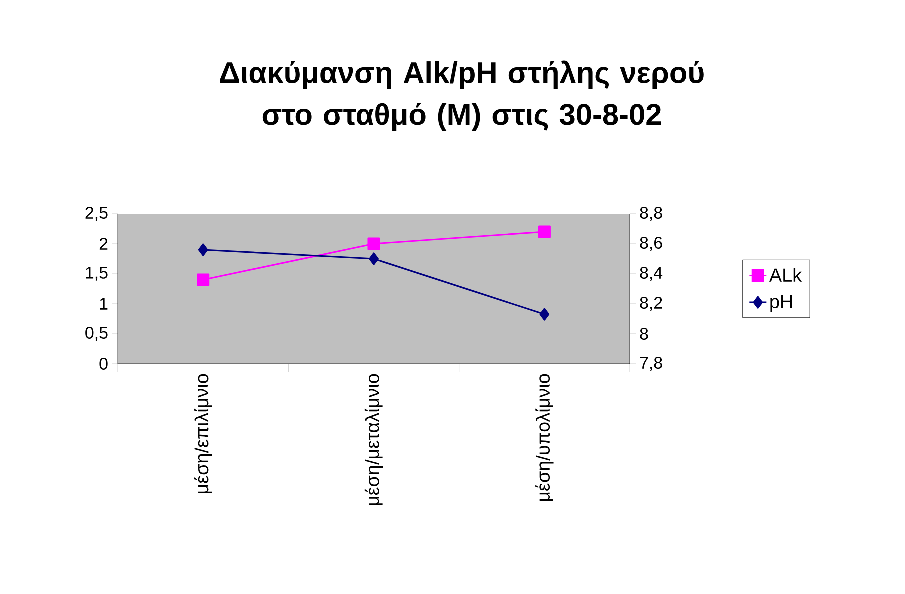  What do you see at coordinates (104, 244) in the screenshot?
I see `y-tick-label: 2` at bounding box center [104, 244].